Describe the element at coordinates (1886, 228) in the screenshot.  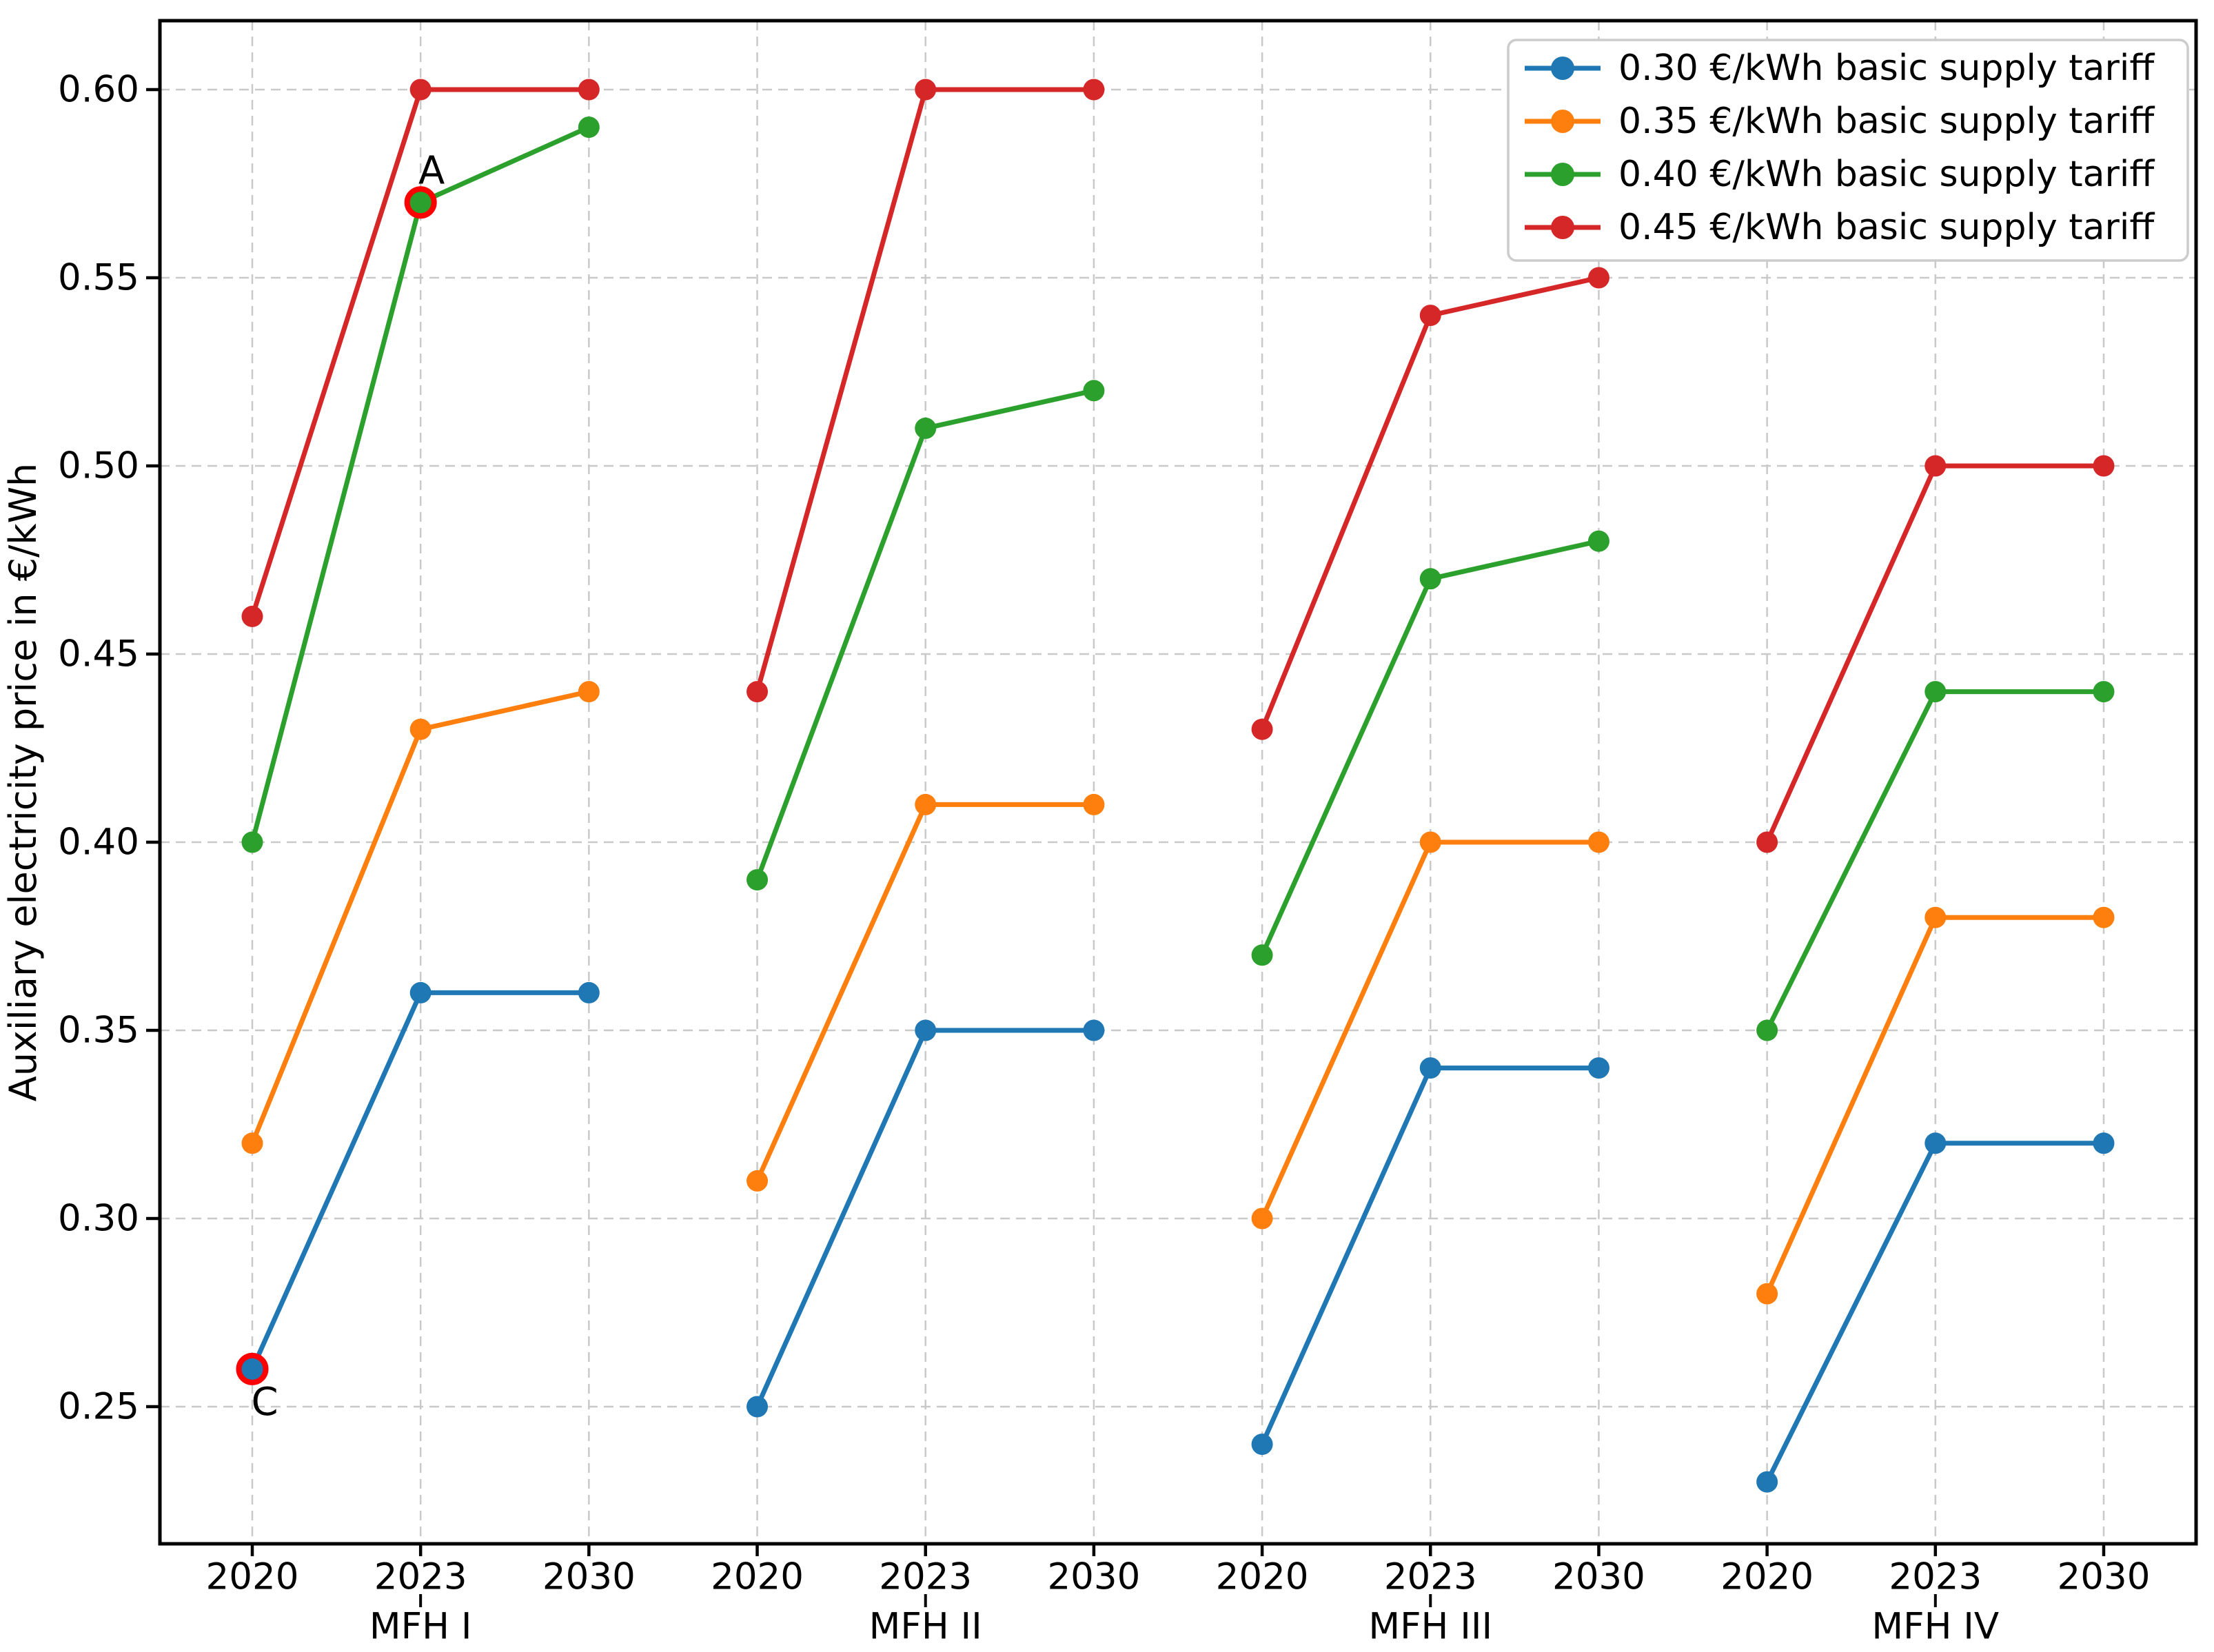
I see `legend-entry-label: 0.45 €/kWh basic supply tariff` at that location.